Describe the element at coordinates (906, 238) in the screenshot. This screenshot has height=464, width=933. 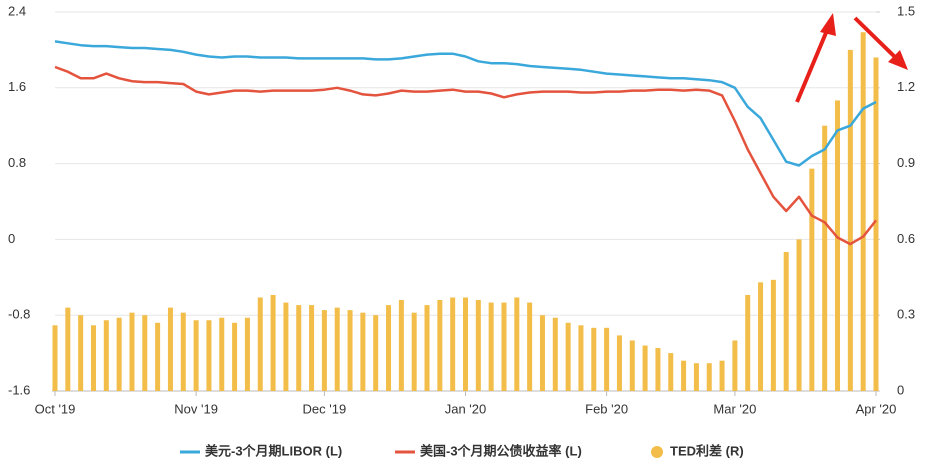
I see `y2-tick-label: 0.6` at that location.